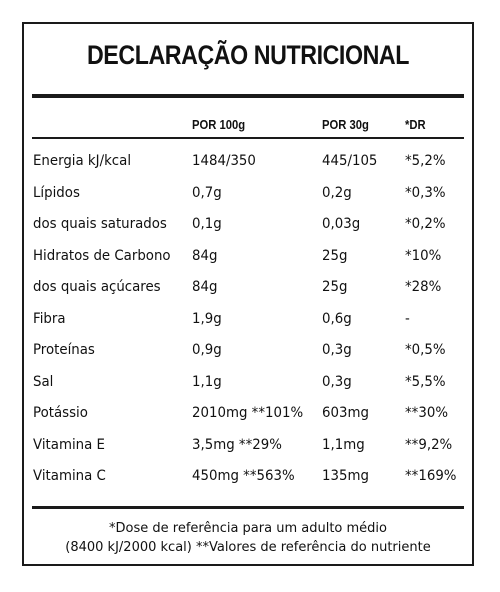 The height and width of the screenshot is (592, 500). Describe the element at coordinates (248, 199) in the screenshot. I see `table-row: Lípidos 0,7g 0,2g *0,3%` at that location.